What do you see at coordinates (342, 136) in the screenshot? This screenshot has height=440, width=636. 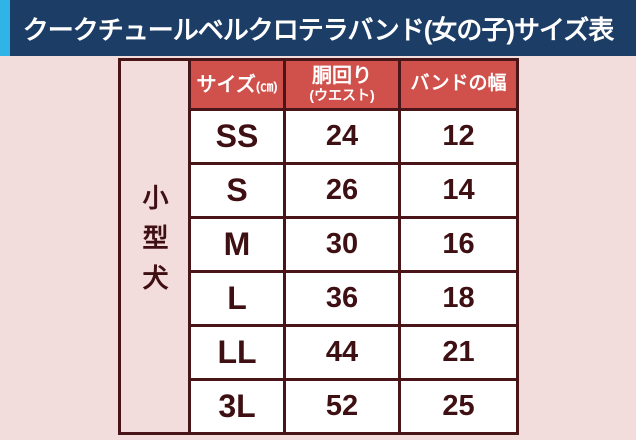 I see `waist-cell: 24` at bounding box center [342, 136].